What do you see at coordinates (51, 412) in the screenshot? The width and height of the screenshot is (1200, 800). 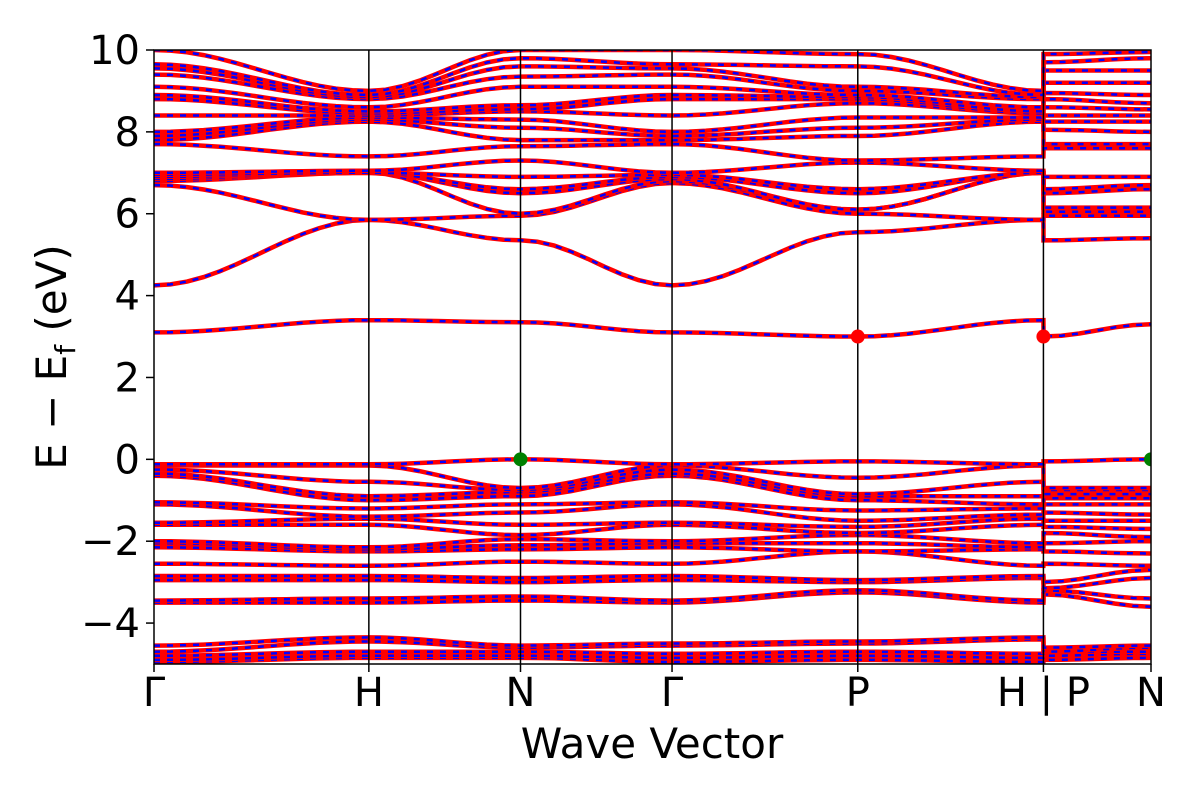 I see `y-axis-label-main: E − E` at bounding box center [51, 412].